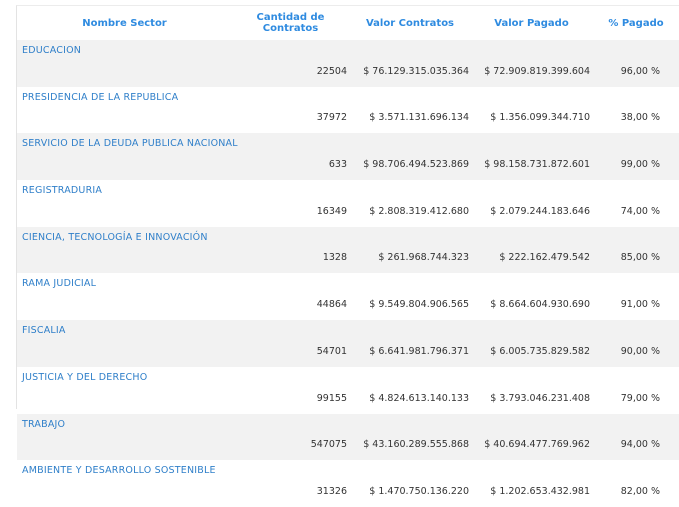  What do you see at coordinates (540, 305) in the screenshot?
I see `cell-value: $ 8.664.604.930.690` at bounding box center [540, 305].